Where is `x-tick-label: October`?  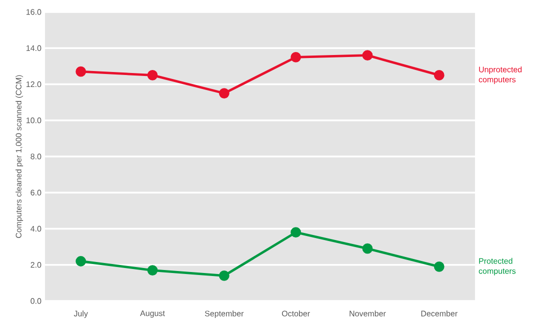
x-tick-label: October is located at coordinates (296, 313).